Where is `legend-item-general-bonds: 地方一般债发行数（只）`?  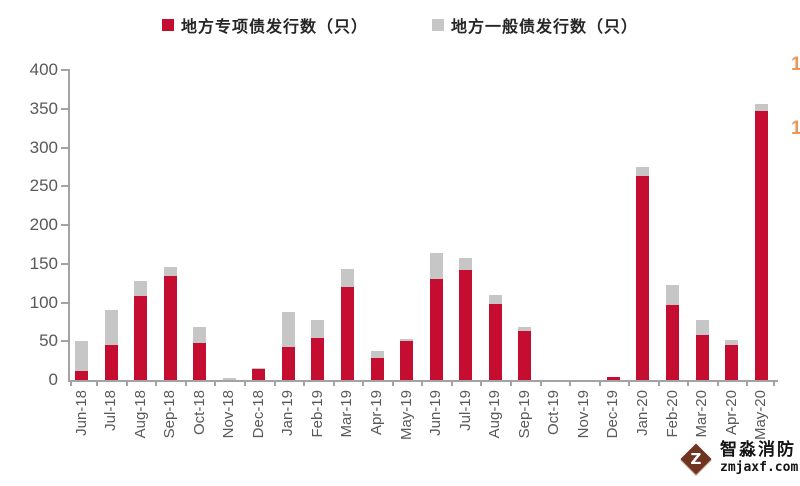 legend-item-general-bonds: 地方一般债发行数（只） is located at coordinates (535, 25).